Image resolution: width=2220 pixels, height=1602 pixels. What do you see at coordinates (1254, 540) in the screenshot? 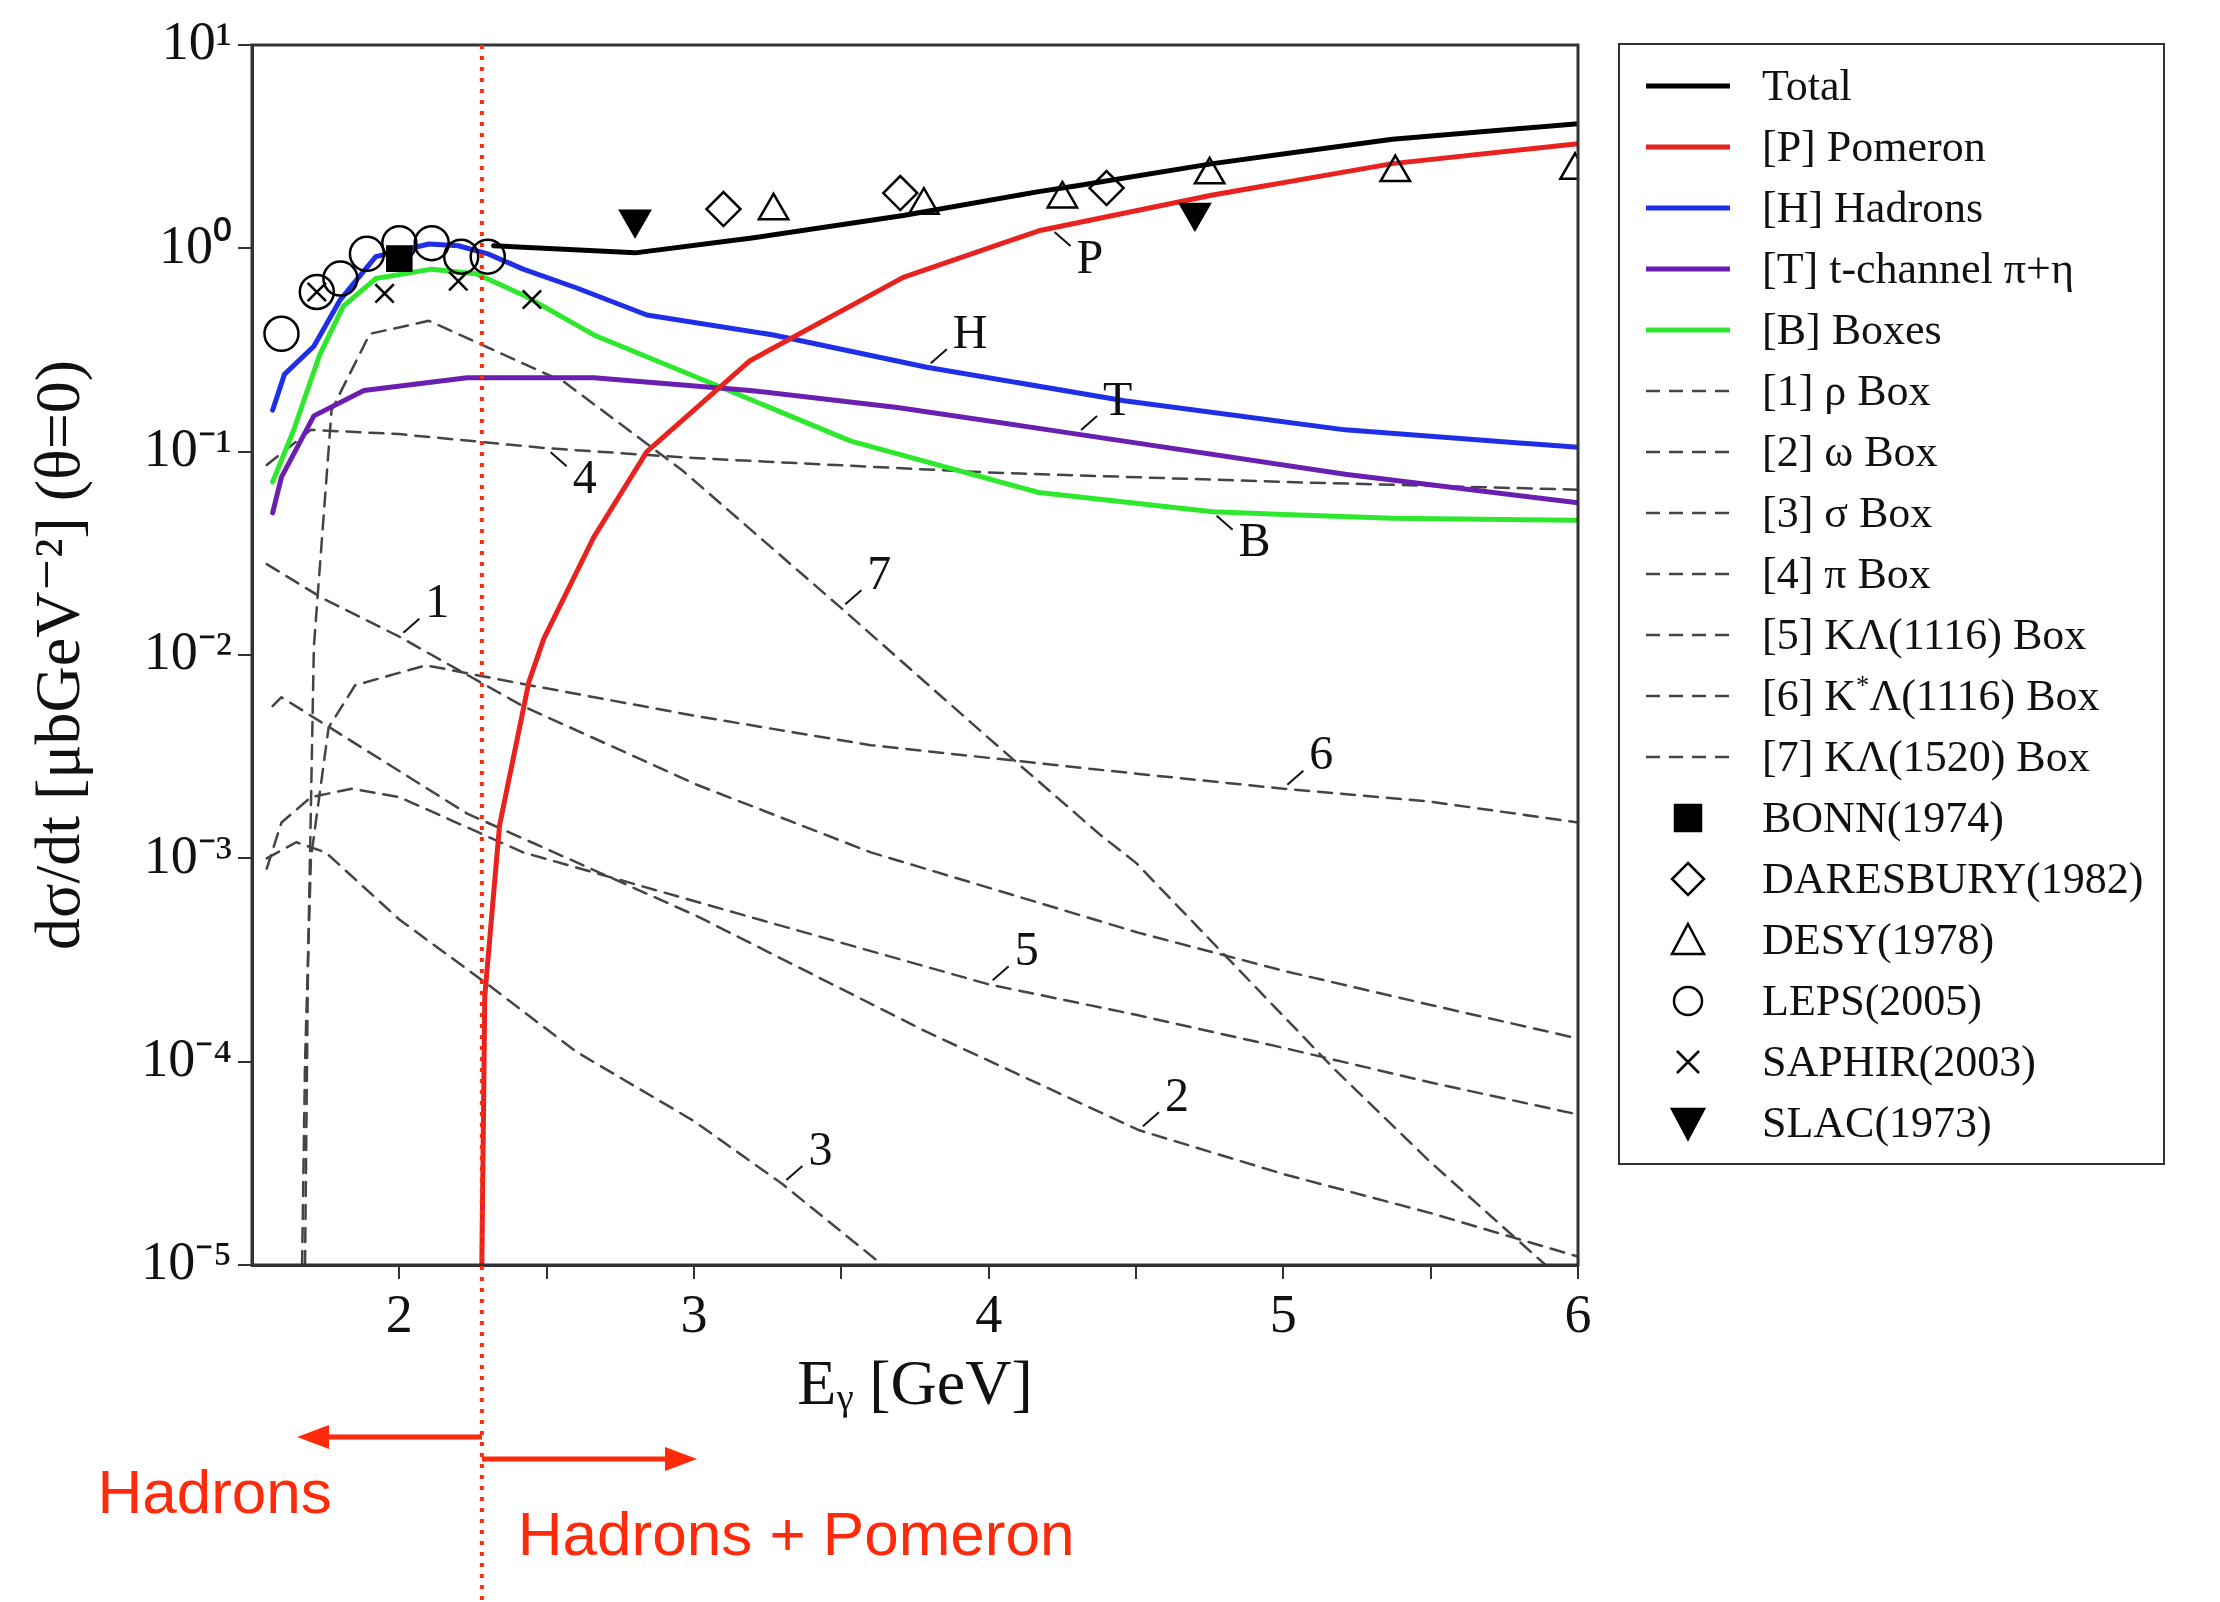
I see `annotation: B` at bounding box center [1254, 540].